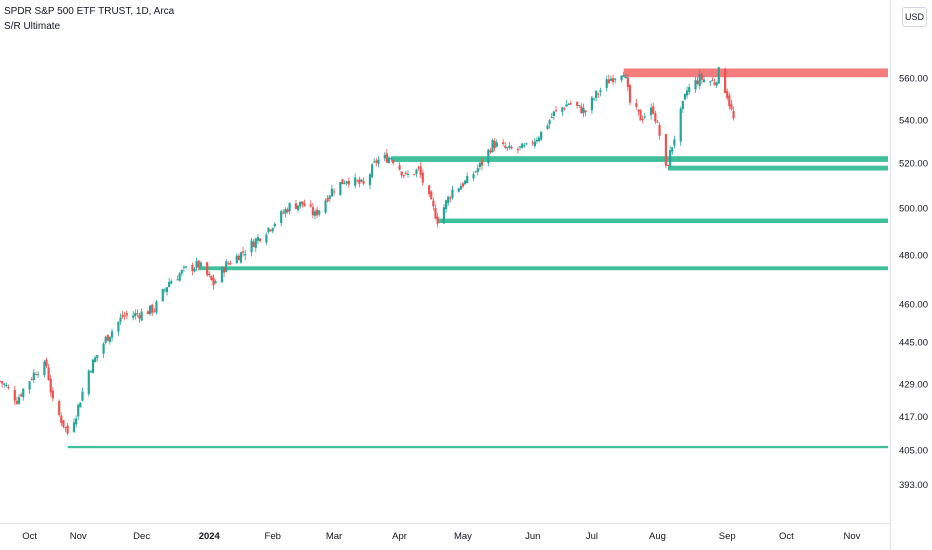 The image size is (932, 550). What do you see at coordinates (913, 342) in the screenshot?
I see `y-tick-label: 445.00` at bounding box center [913, 342].